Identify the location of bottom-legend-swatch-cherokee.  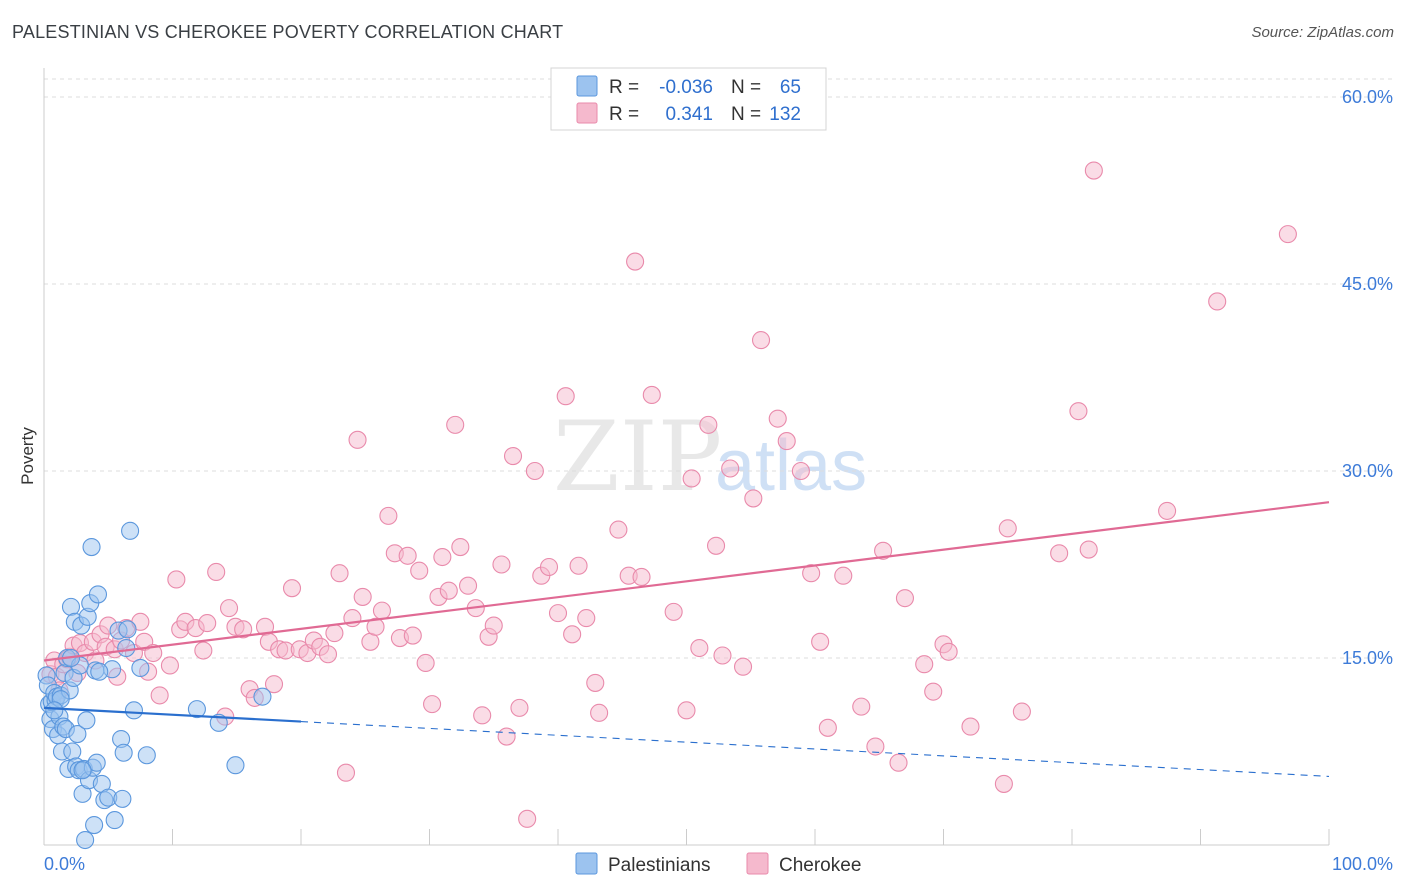
(757, 863).